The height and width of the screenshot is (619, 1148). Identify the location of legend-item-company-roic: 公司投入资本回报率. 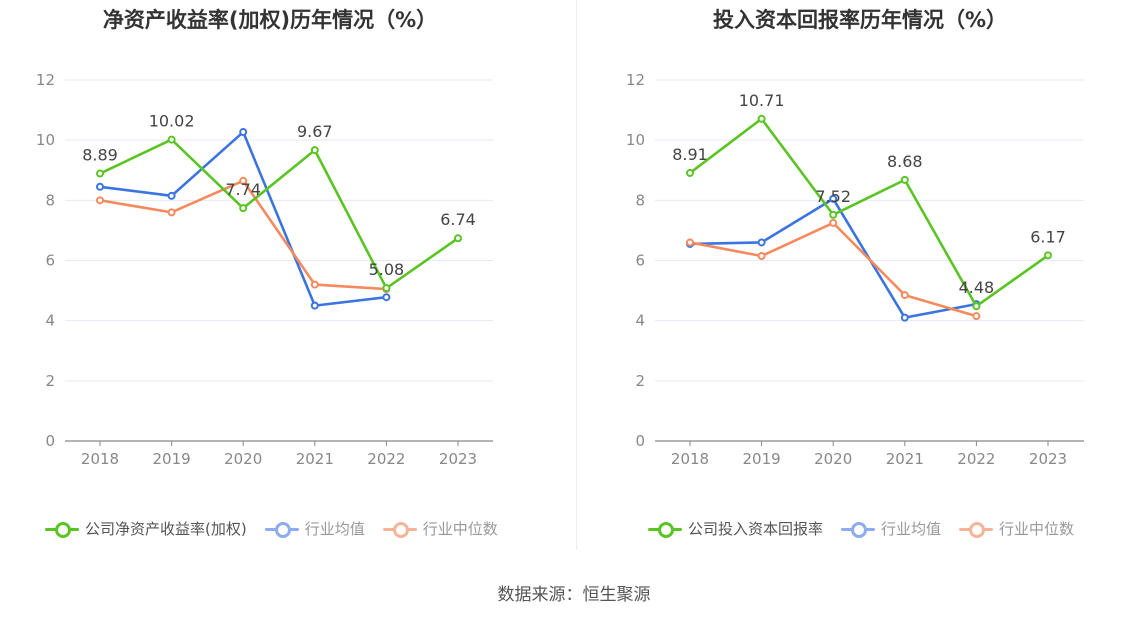
(735, 528).